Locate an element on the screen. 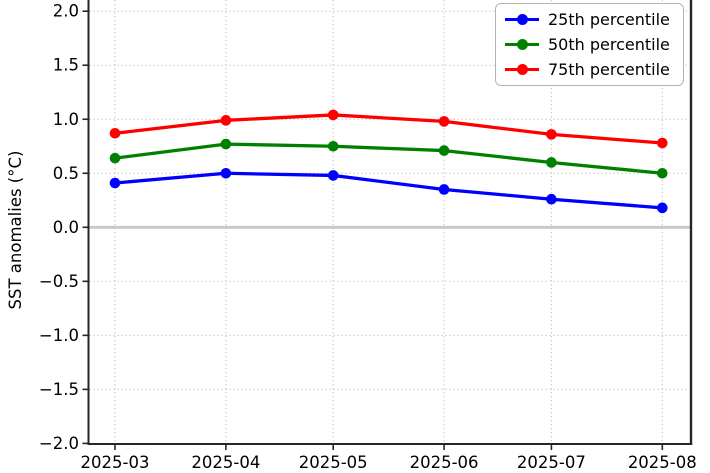 The image size is (710, 473). y-axis-label: SST anomalies (°C) is located at coordinates (15, 230).